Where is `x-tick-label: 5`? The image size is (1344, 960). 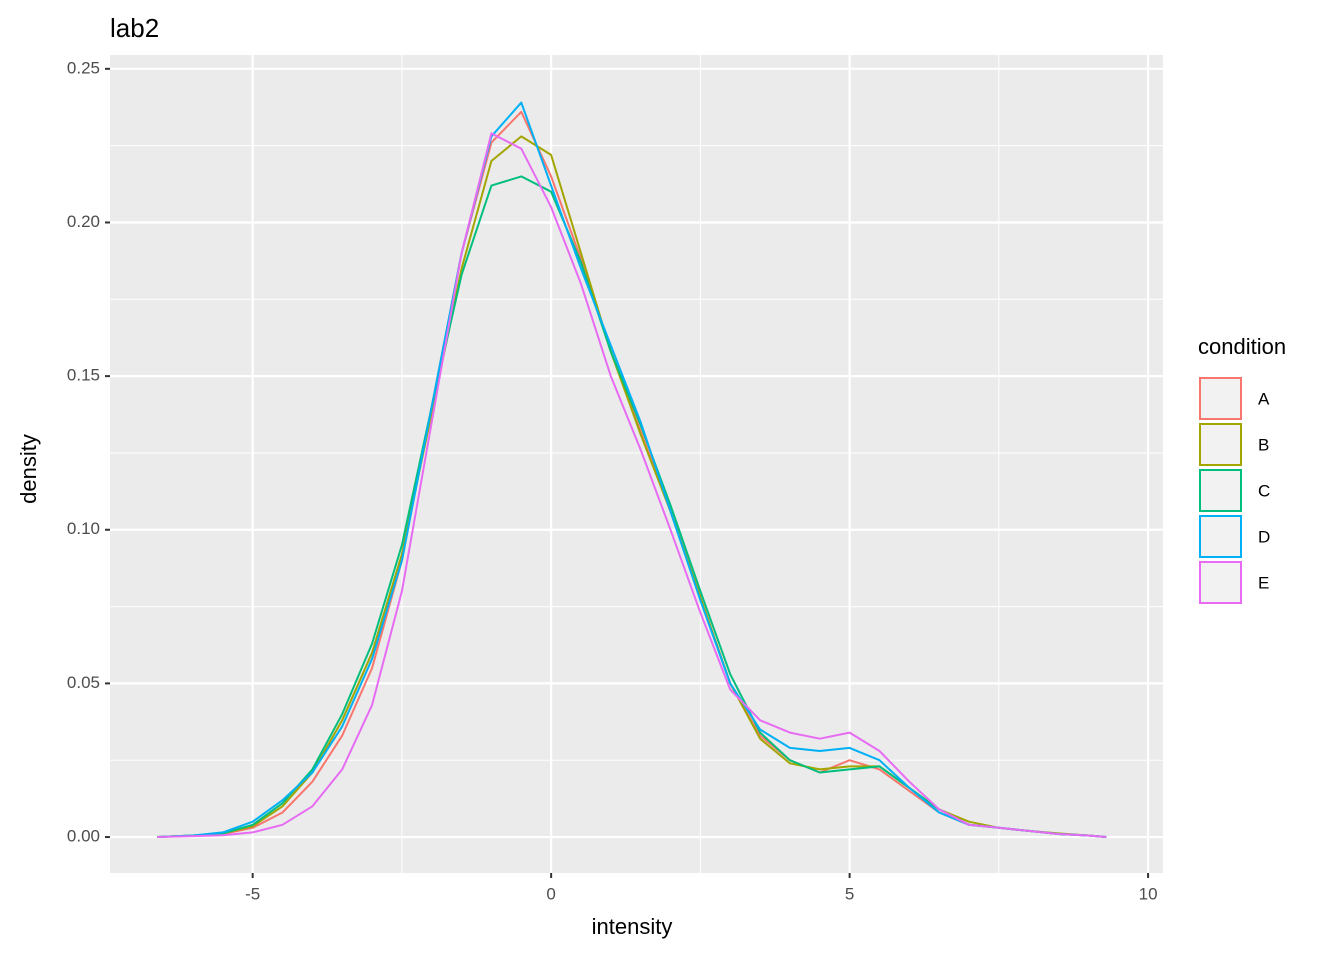 x-tick-label: 5 is located at coordinates (849, 893).